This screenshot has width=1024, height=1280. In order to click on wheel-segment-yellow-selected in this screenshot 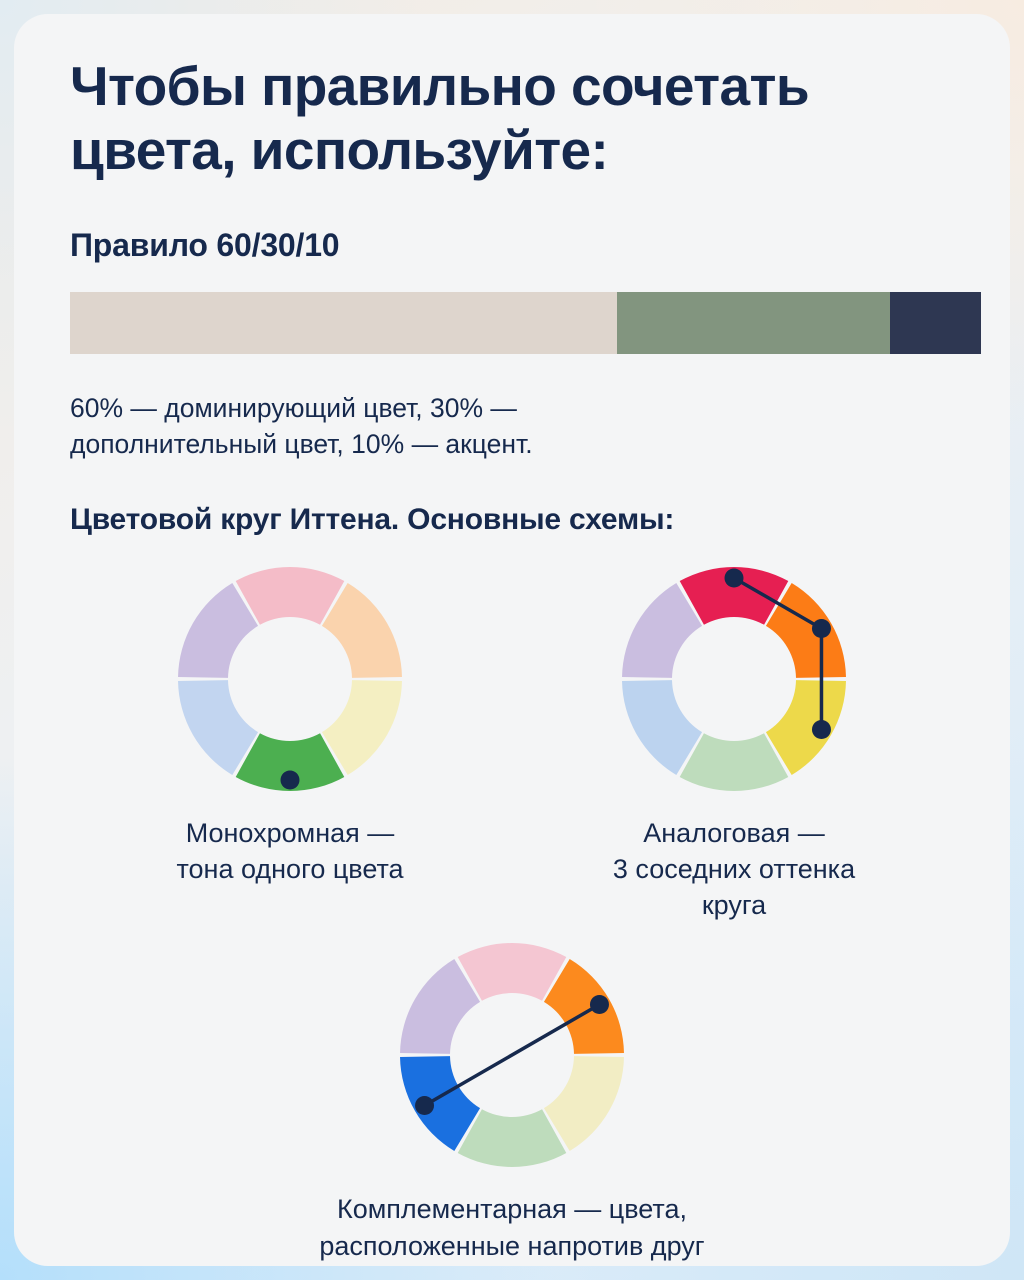, I will do `click(805, 727)`.